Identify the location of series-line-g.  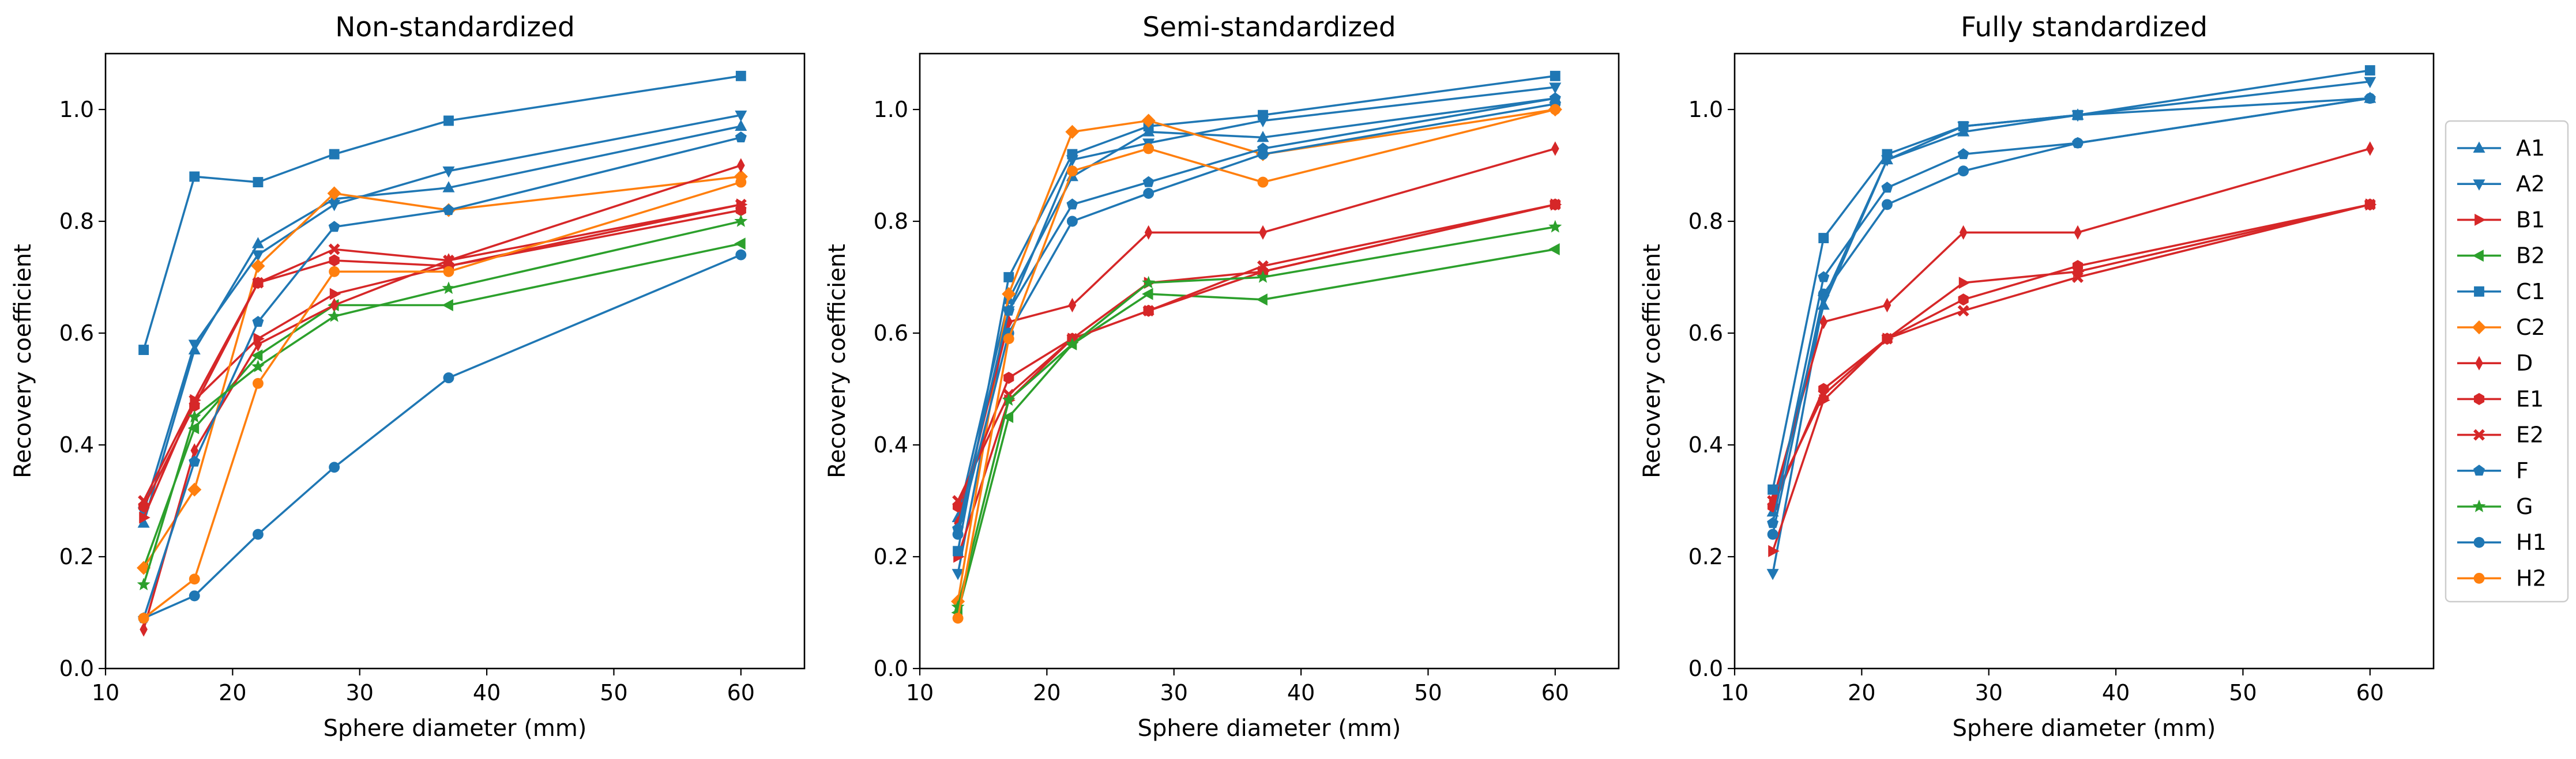
(442, 403).